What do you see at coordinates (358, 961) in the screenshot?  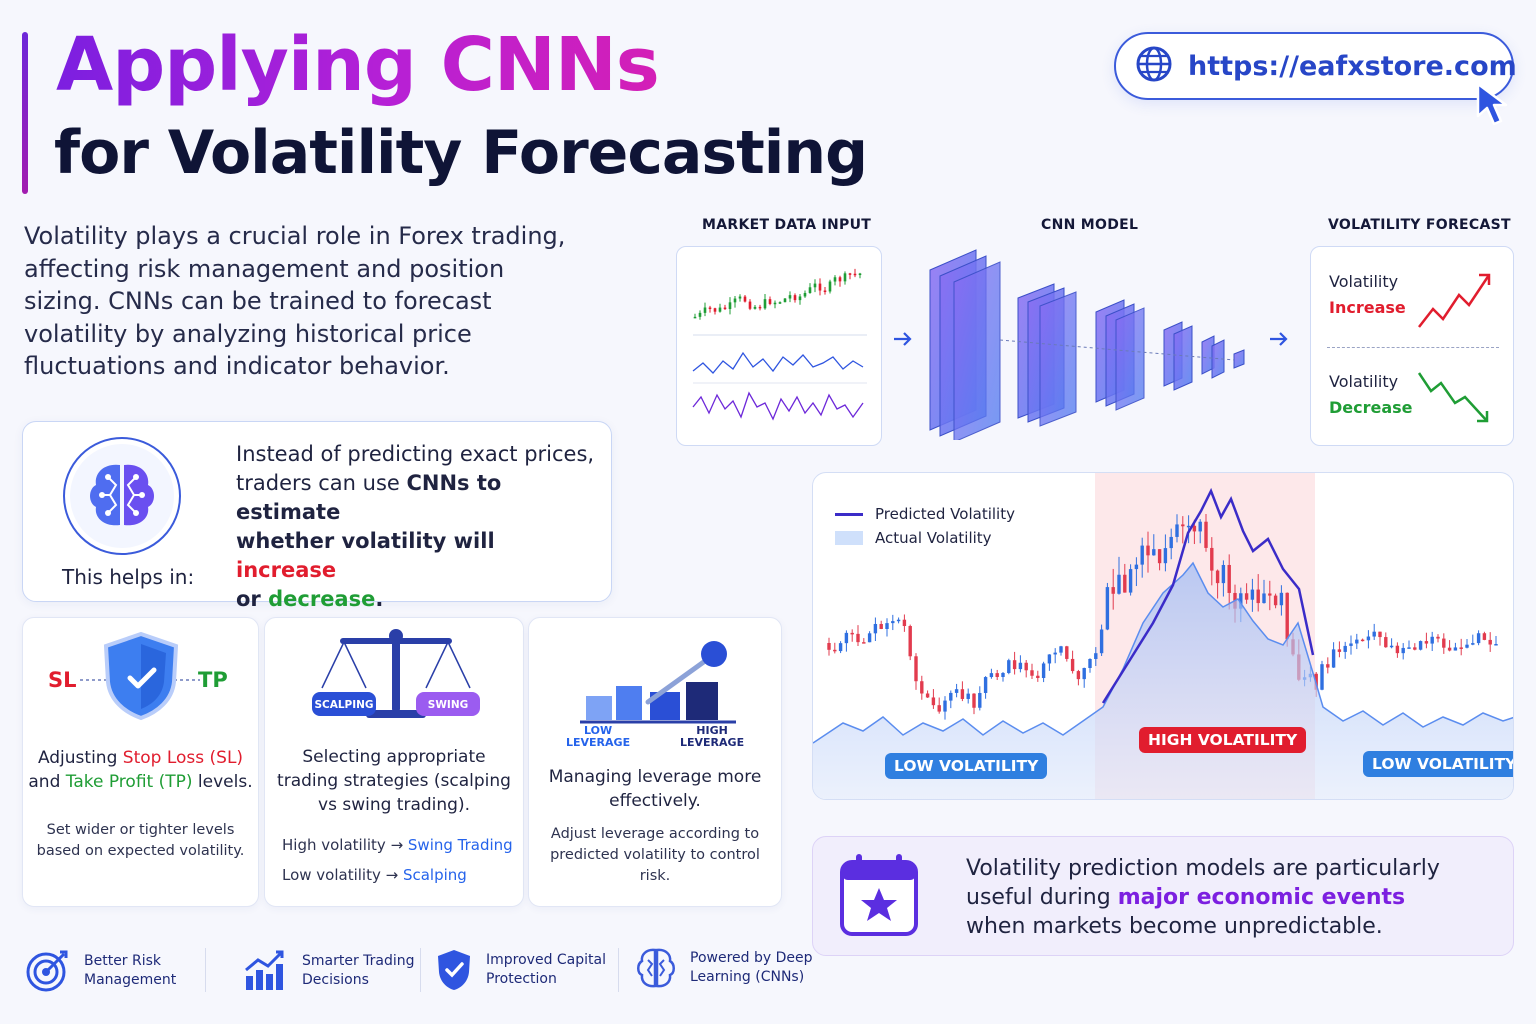 I see `feature-2-line1: Smarter Trading` at bounding box center [358, 961].